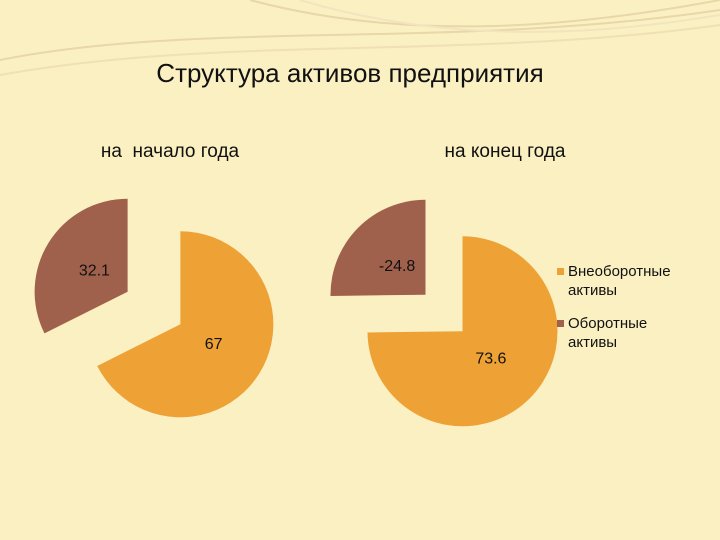  Describe the element at coordinates (490, 359) in the screenshot. I see `data-label: 73.6` at that location.